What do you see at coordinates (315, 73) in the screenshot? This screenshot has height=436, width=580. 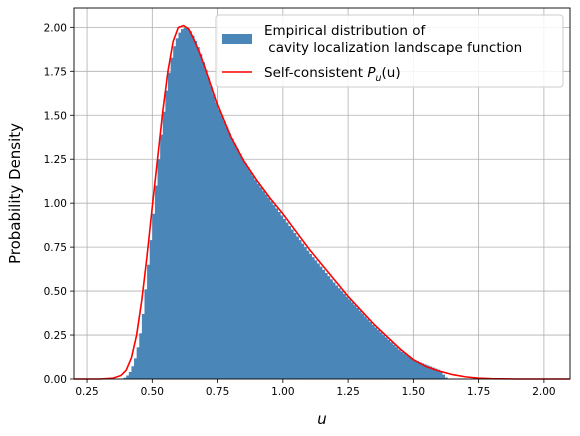 I see `legend-curve-prefix: Self-consistent` at bounding box center [315, 73].